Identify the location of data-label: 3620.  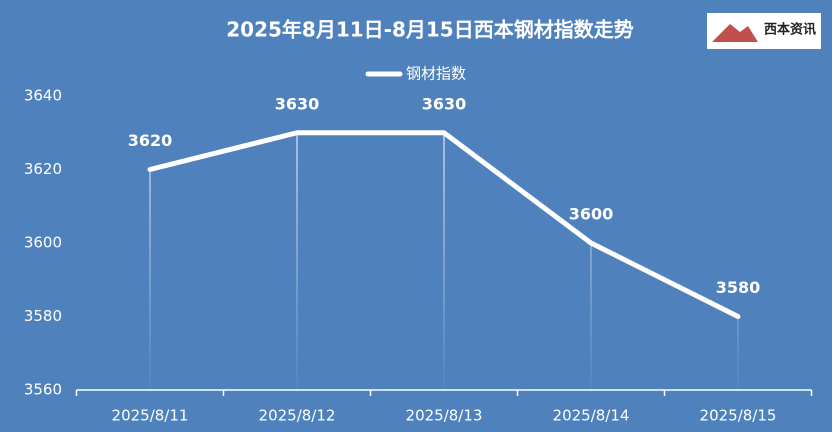
(150, 140).